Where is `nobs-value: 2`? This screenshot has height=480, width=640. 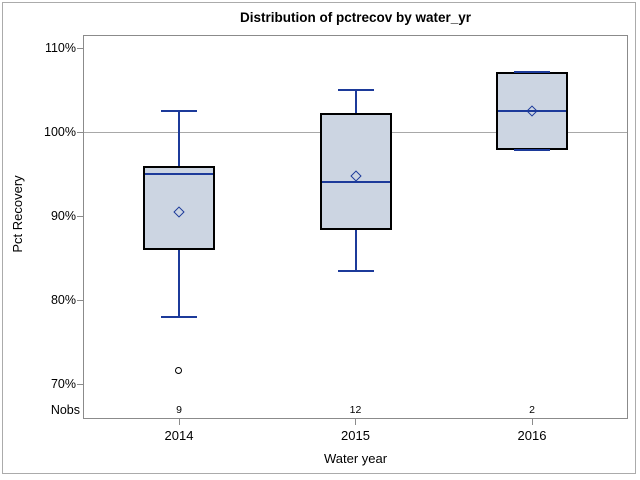 nobs-value: 2 is located at coordinates (532, 410).